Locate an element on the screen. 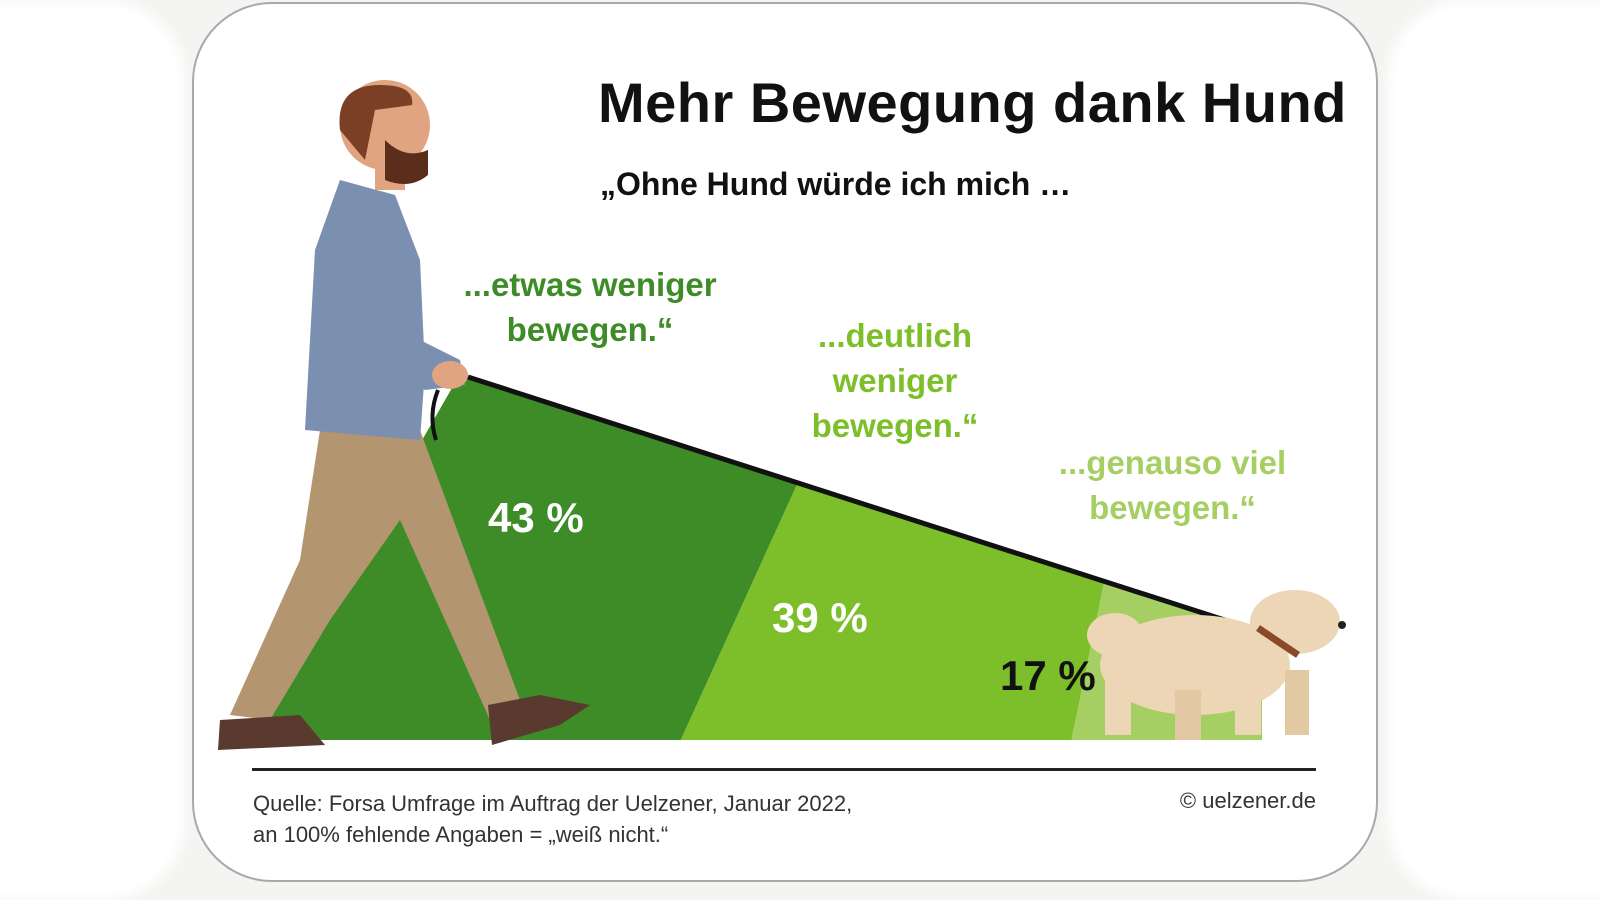 The image size is (1600, 900). category-label-1: ...etwas weniger bewegen.“ is located at coordinates (590, 307).